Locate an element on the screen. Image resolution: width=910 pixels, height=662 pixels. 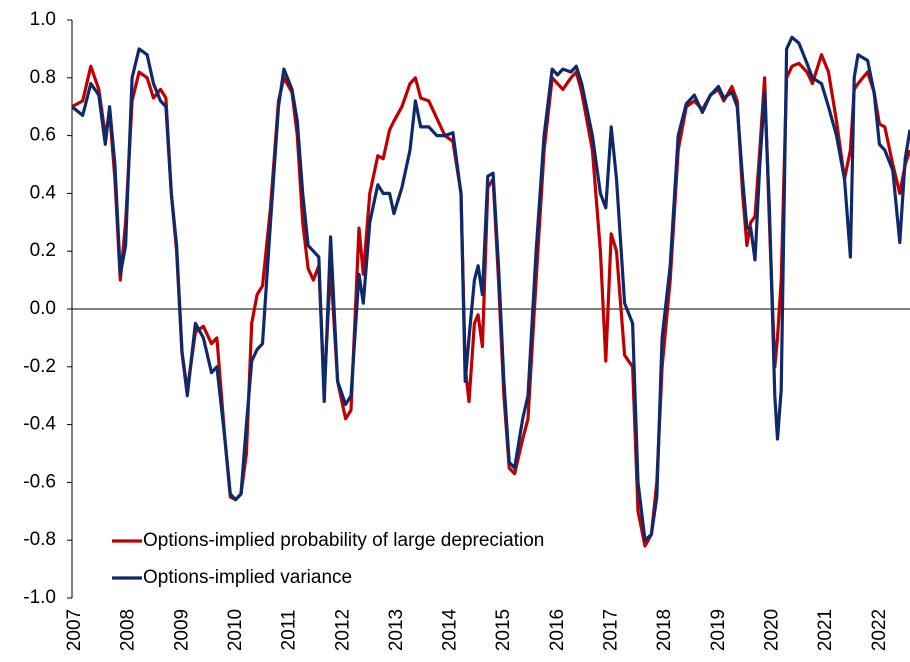
x-tick-label: 2022 is located at coordinates (879, 630).